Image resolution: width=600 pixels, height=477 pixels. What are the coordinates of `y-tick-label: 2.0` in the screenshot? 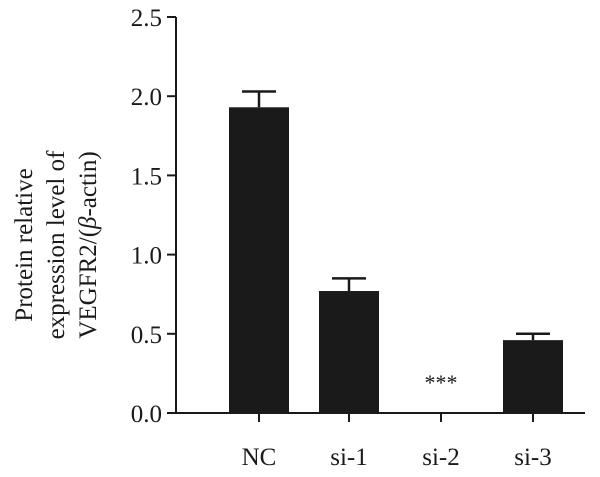 It's located at (146, 97).